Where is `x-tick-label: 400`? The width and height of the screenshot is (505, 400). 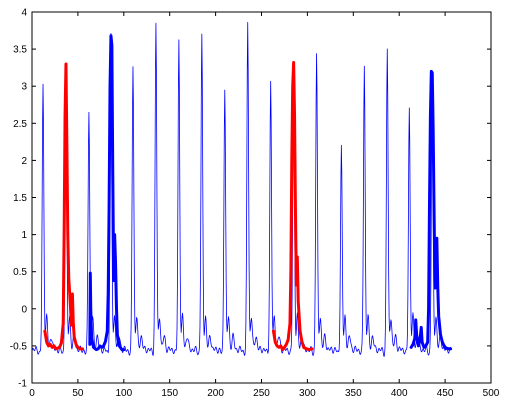 x-tick-label: 400 is located at coordinates (399, 393).